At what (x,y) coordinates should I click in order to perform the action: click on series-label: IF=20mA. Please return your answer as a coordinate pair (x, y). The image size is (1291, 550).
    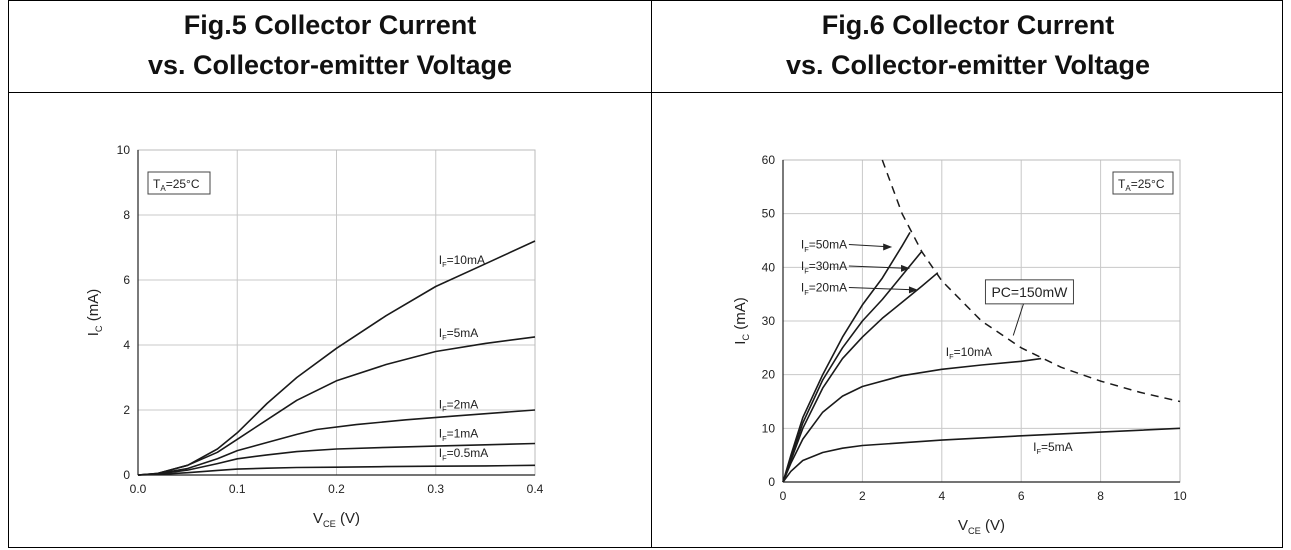
    Looking at the image, I should click on (824, 288).